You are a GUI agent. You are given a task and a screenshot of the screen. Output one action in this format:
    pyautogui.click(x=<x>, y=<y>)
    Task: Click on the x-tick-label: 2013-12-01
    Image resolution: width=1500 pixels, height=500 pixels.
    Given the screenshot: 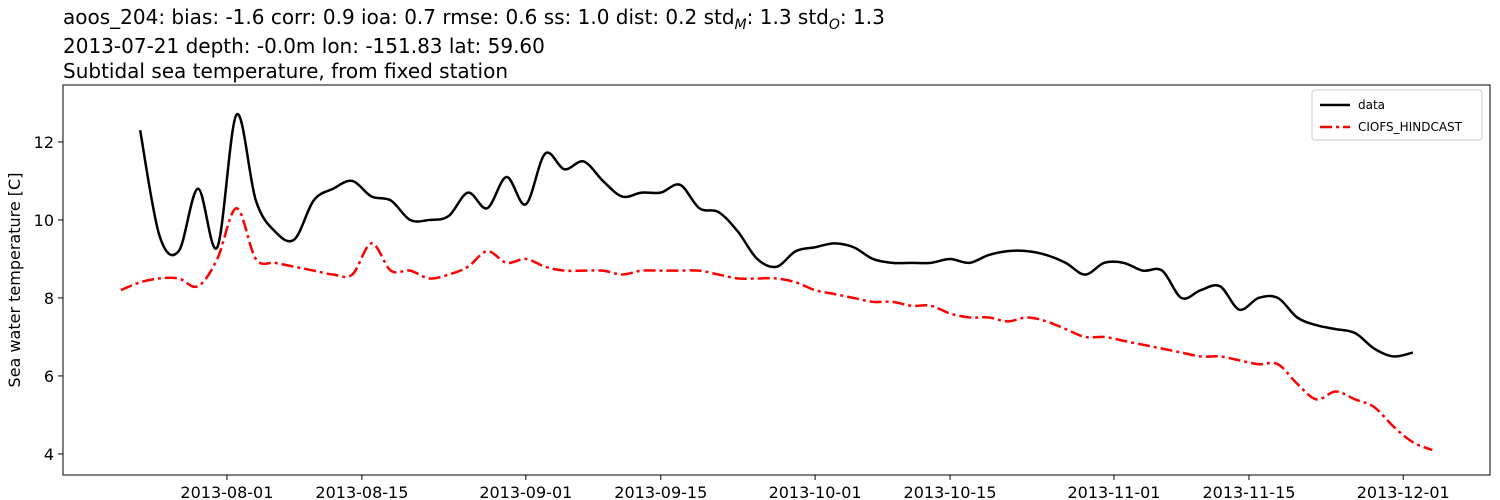 What is the action you would take?
    pyautogui.click(x=1403, y=491)
    